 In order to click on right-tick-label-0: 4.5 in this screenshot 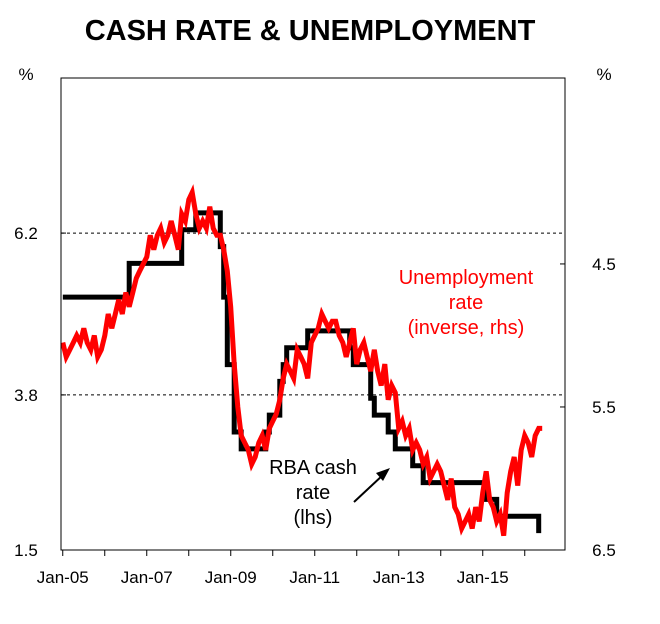, I will do `click(604, 264)`.